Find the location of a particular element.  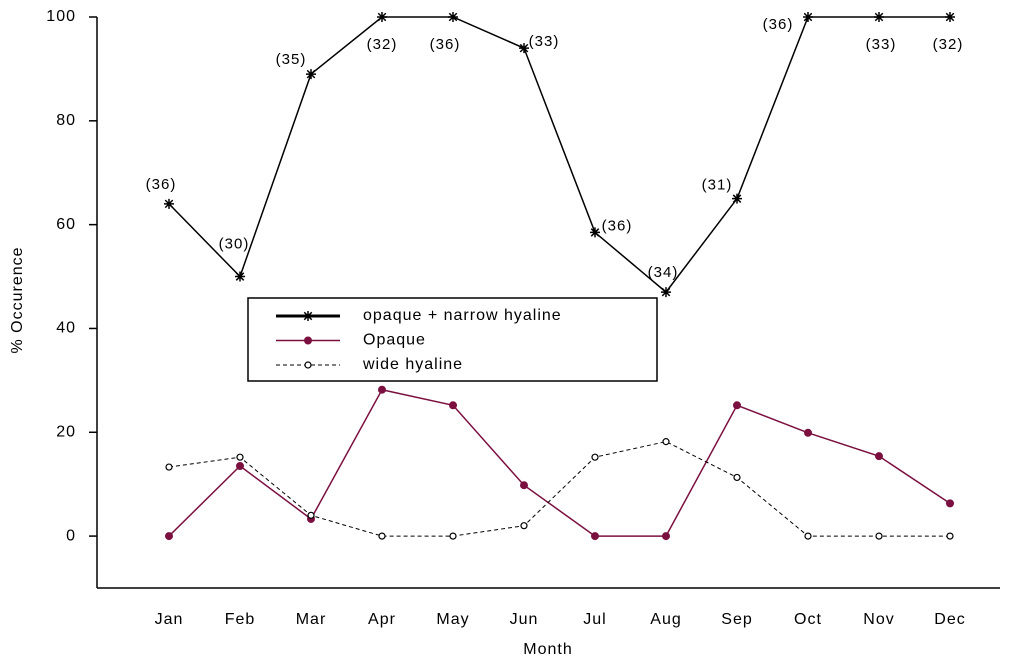

annotation: (35) is located at coordinates (291, 59).